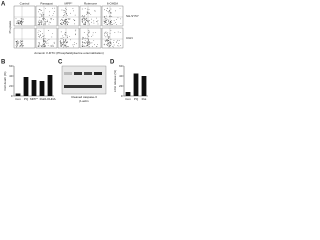 The width and height of the screenshot is (320, 240). What do you see at coordinates (98, 73) in the screenshot?
I see `band` at bounding box center [98, 73].